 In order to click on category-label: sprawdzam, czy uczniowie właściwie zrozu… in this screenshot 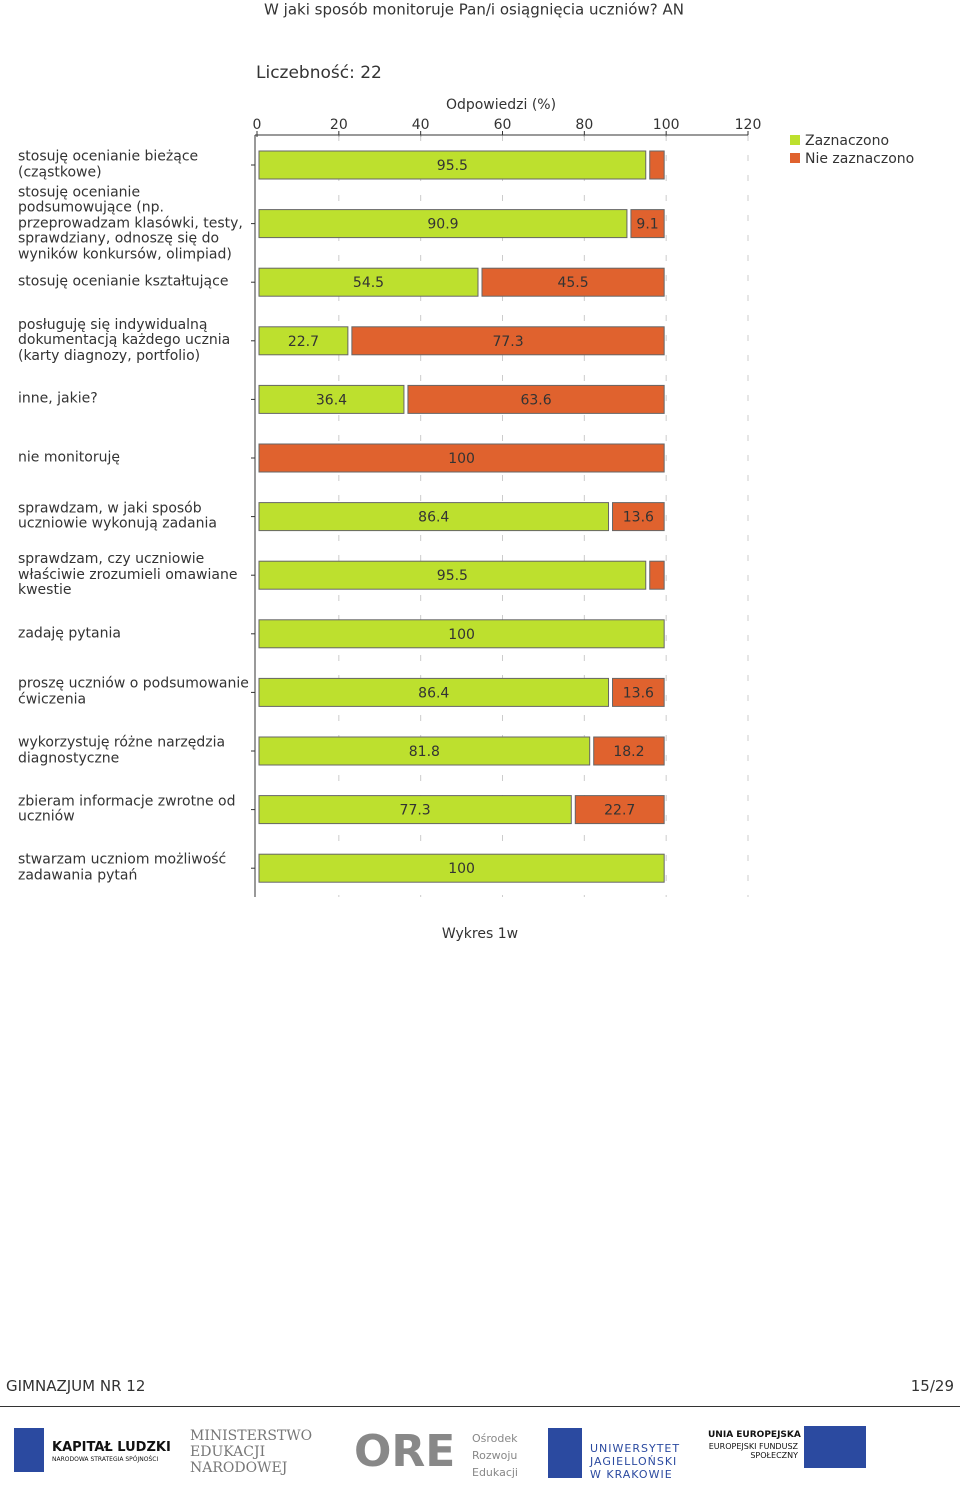, I will do `click(128, 574)`.